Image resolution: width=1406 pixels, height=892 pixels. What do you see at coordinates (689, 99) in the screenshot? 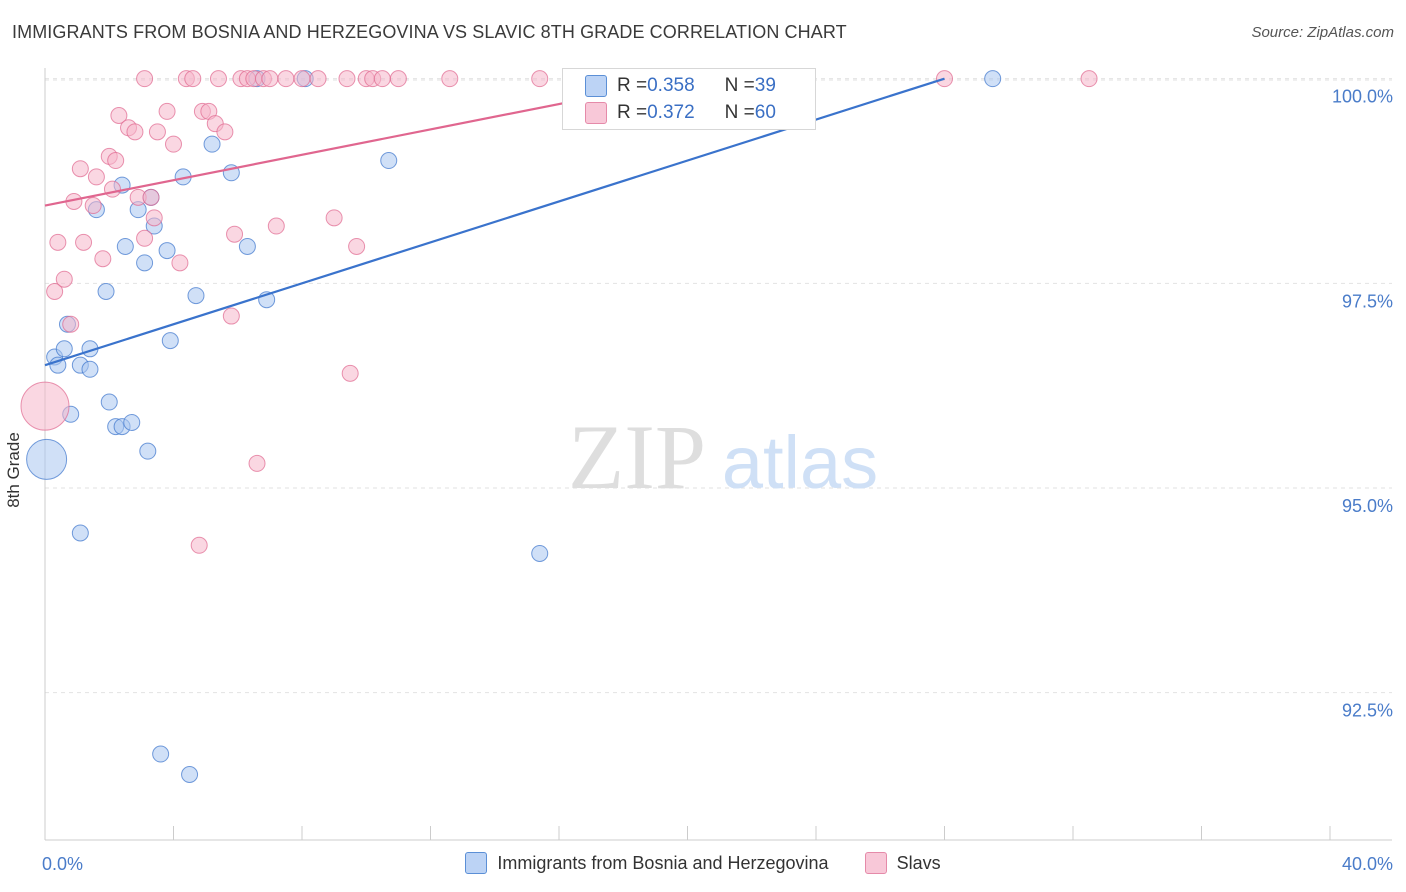
I see `correlation-legend: R = 0.358 N = 39 R = 0.372 N = 60` at bounding box center [689, 99].